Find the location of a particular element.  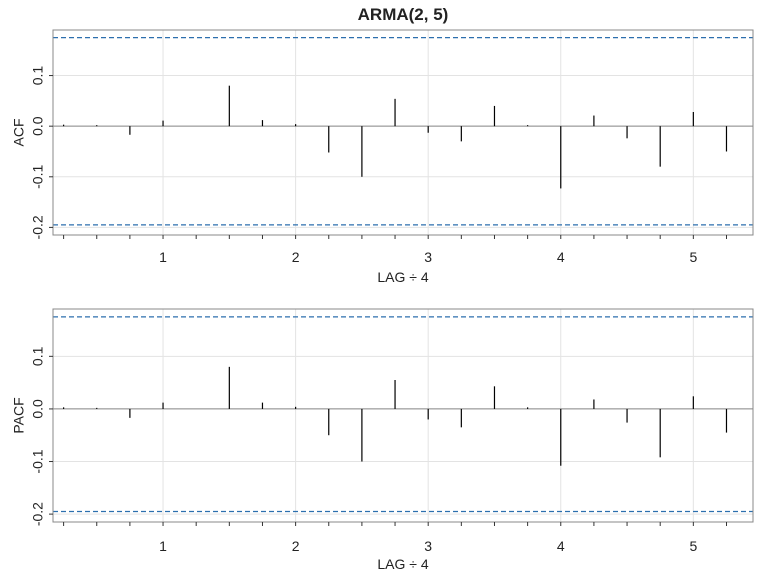

chart-title: ARMA(2, 5) is located at coordinates (403, 14).